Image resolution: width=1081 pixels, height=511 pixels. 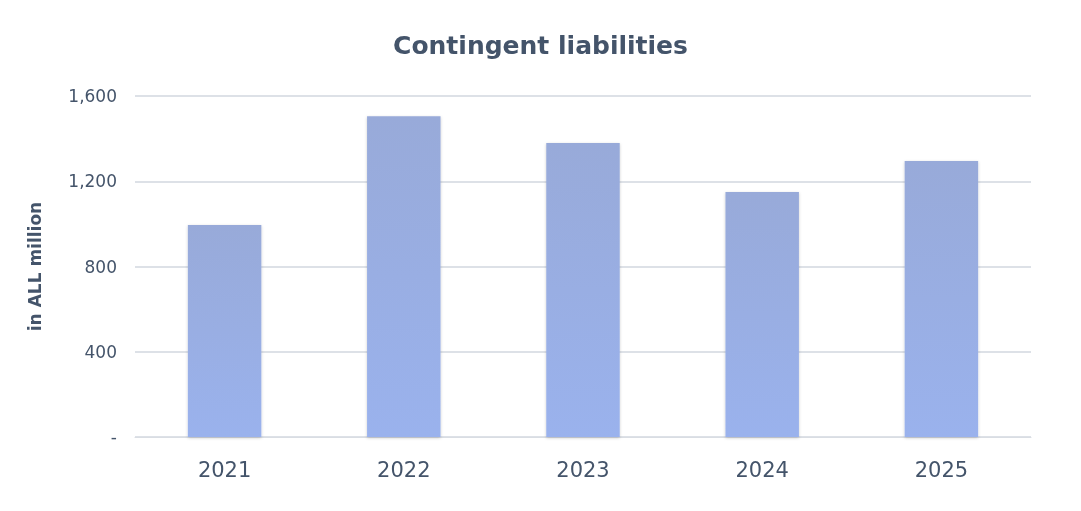 What do you see at coordinates (100, 351) in the screenshot?
I see `y-tick-label: 400` at bounding box center [100, 351].